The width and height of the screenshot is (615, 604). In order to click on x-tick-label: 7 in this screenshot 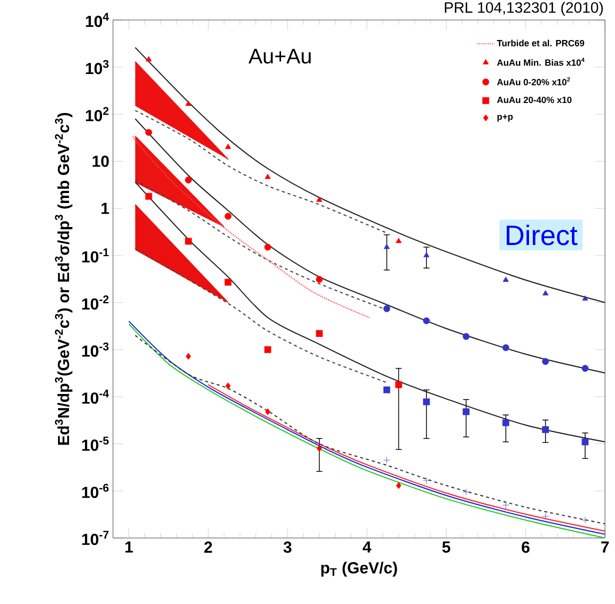, I will do `click(605, 547)`.